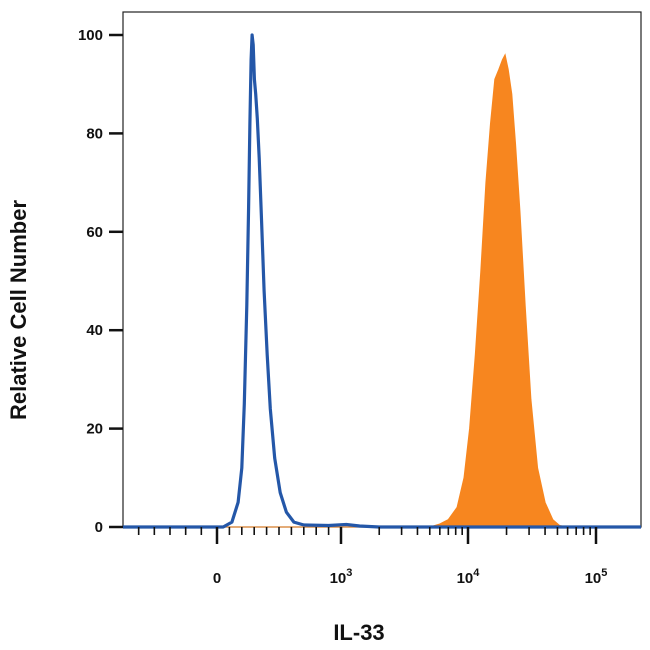 The height and width of the screenshot is (650, 650). I want to click on y-tick-label: 100, so click(90, 35).